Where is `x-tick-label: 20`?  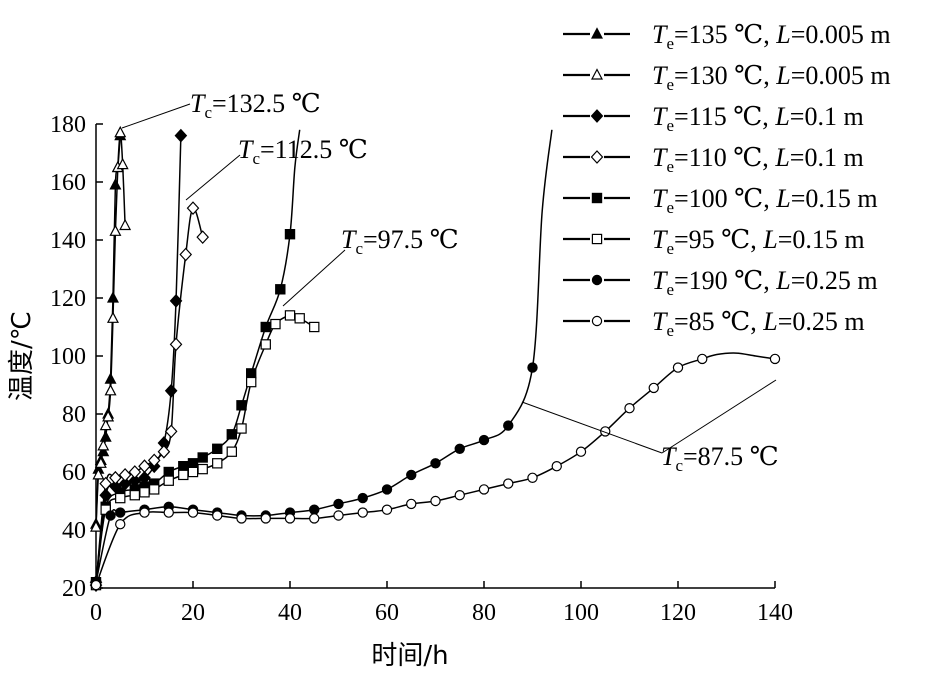 x-tick-label: 20 is located at coordinates (193, 613).